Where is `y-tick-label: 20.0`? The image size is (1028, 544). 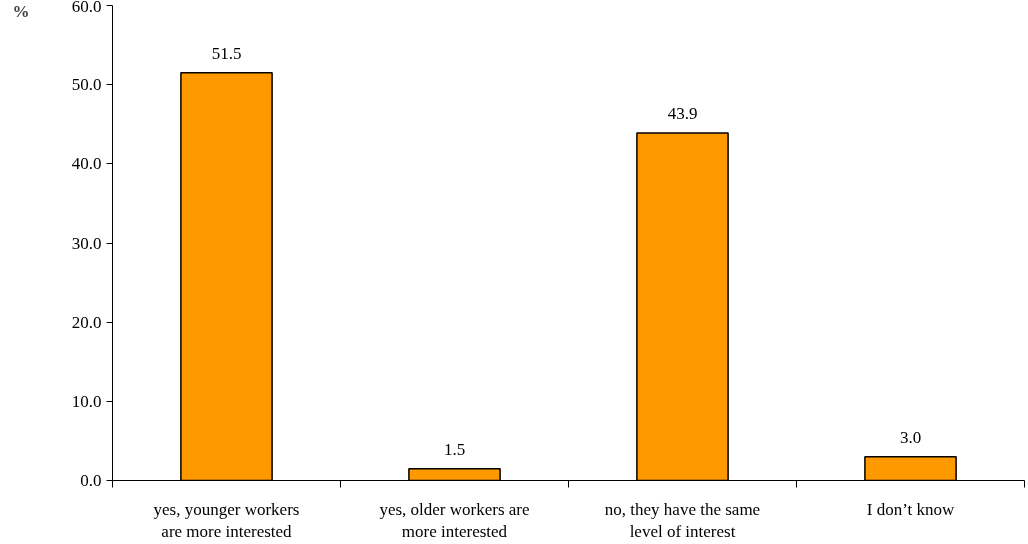
y-tick-label: 20.0 is located at coordinates (86, 322).